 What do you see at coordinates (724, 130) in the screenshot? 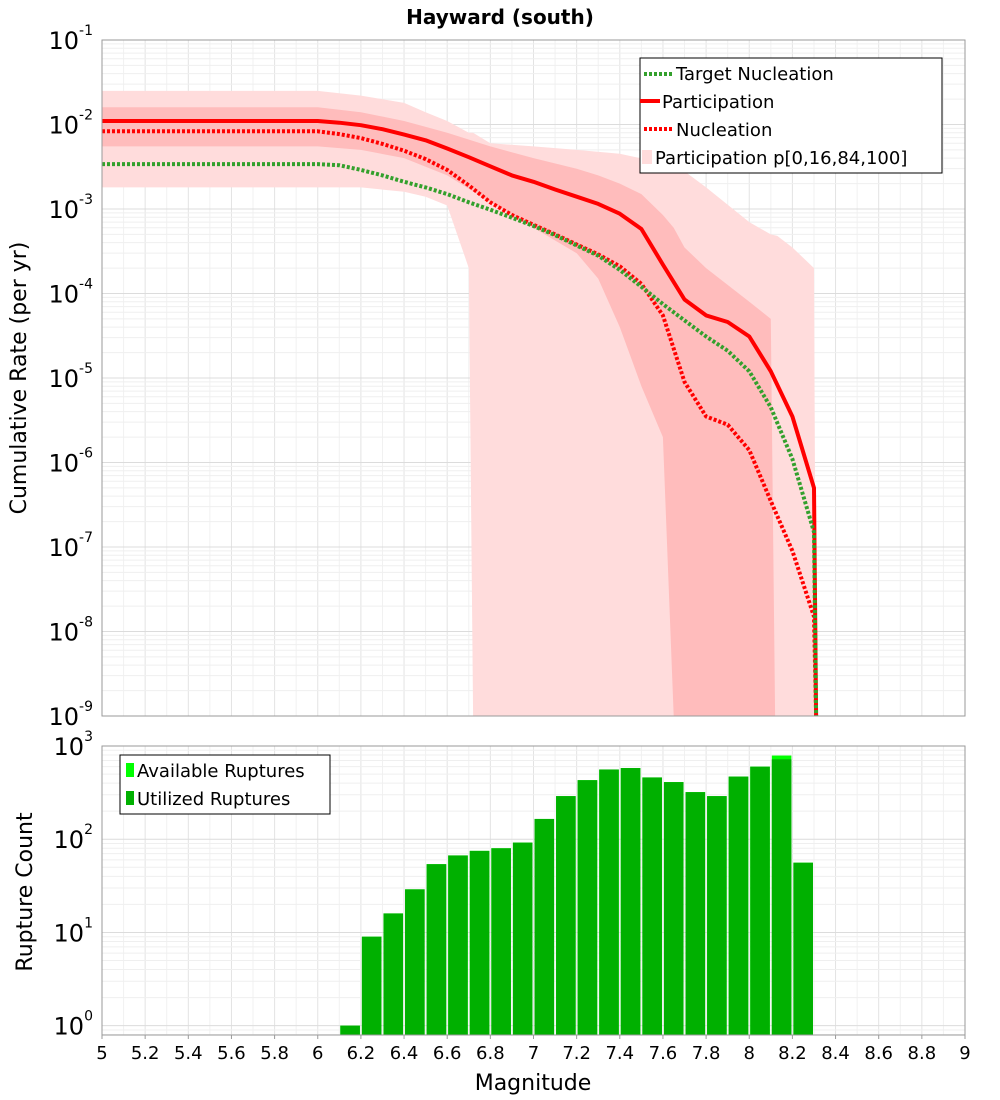
I see `legend-label-nucleation: Nucleation` at bounding box center [724, 130].